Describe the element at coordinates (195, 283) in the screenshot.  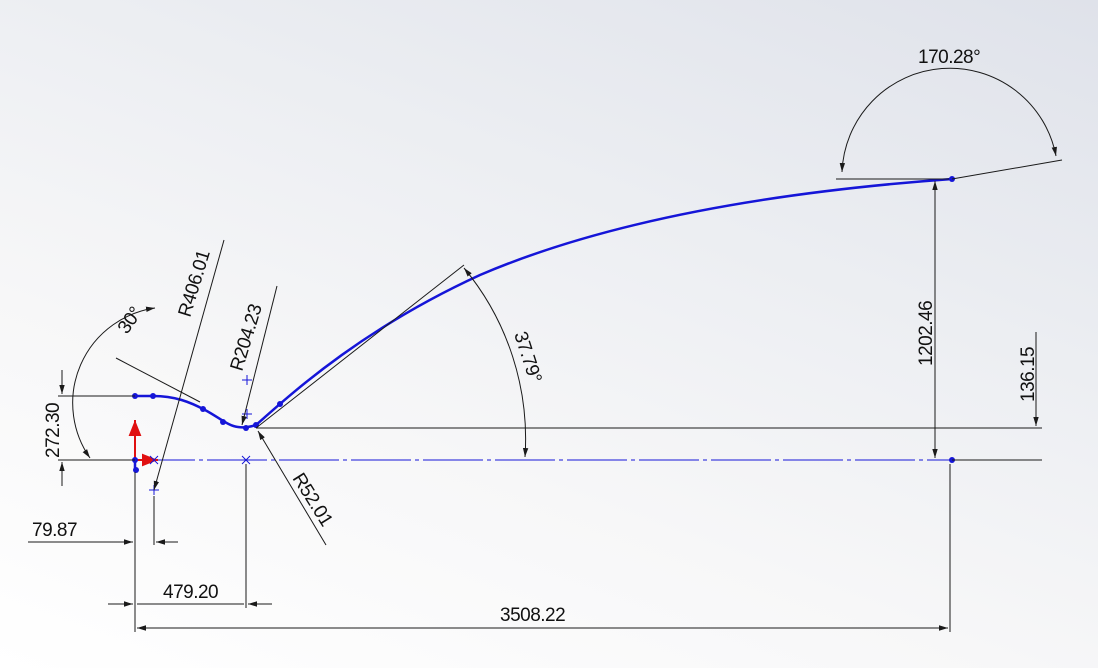
I see `dim-radius-large-label: R406.01` at that location.